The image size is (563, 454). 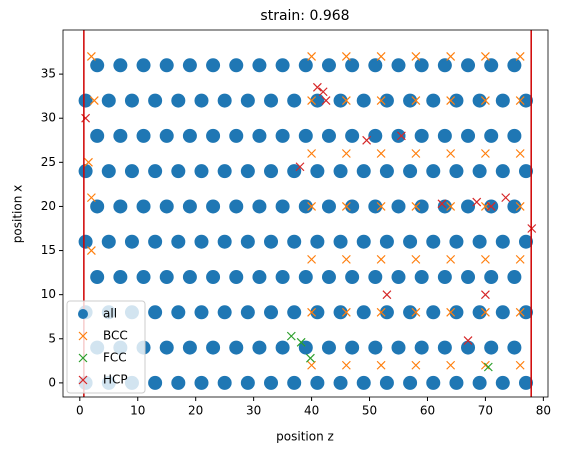 I want to click on y-tick-label: 15, so click(x=48, y=250).